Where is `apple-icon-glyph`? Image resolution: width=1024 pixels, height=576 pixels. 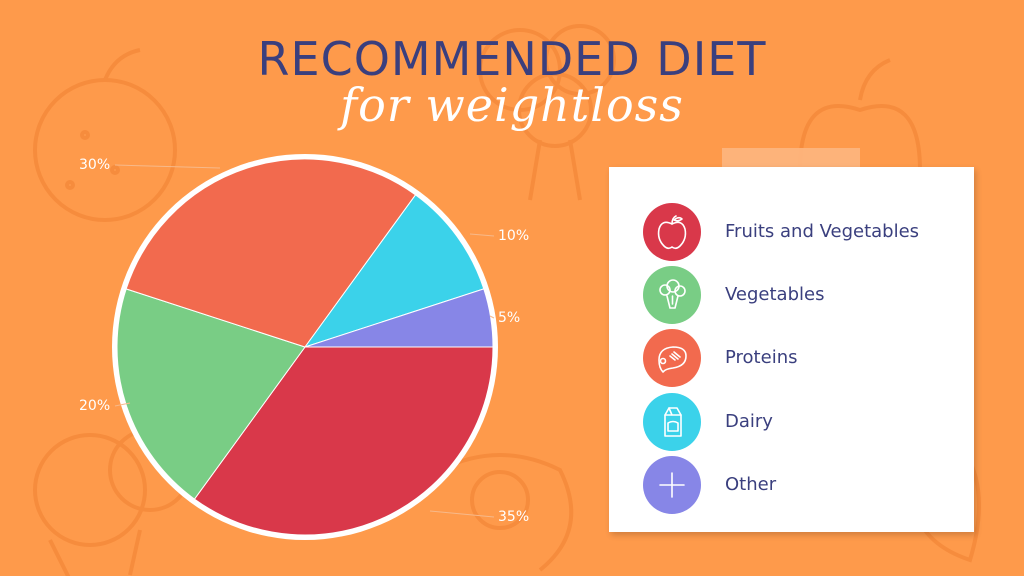
apple-icon-glyph is located at coordinates (672, 232).